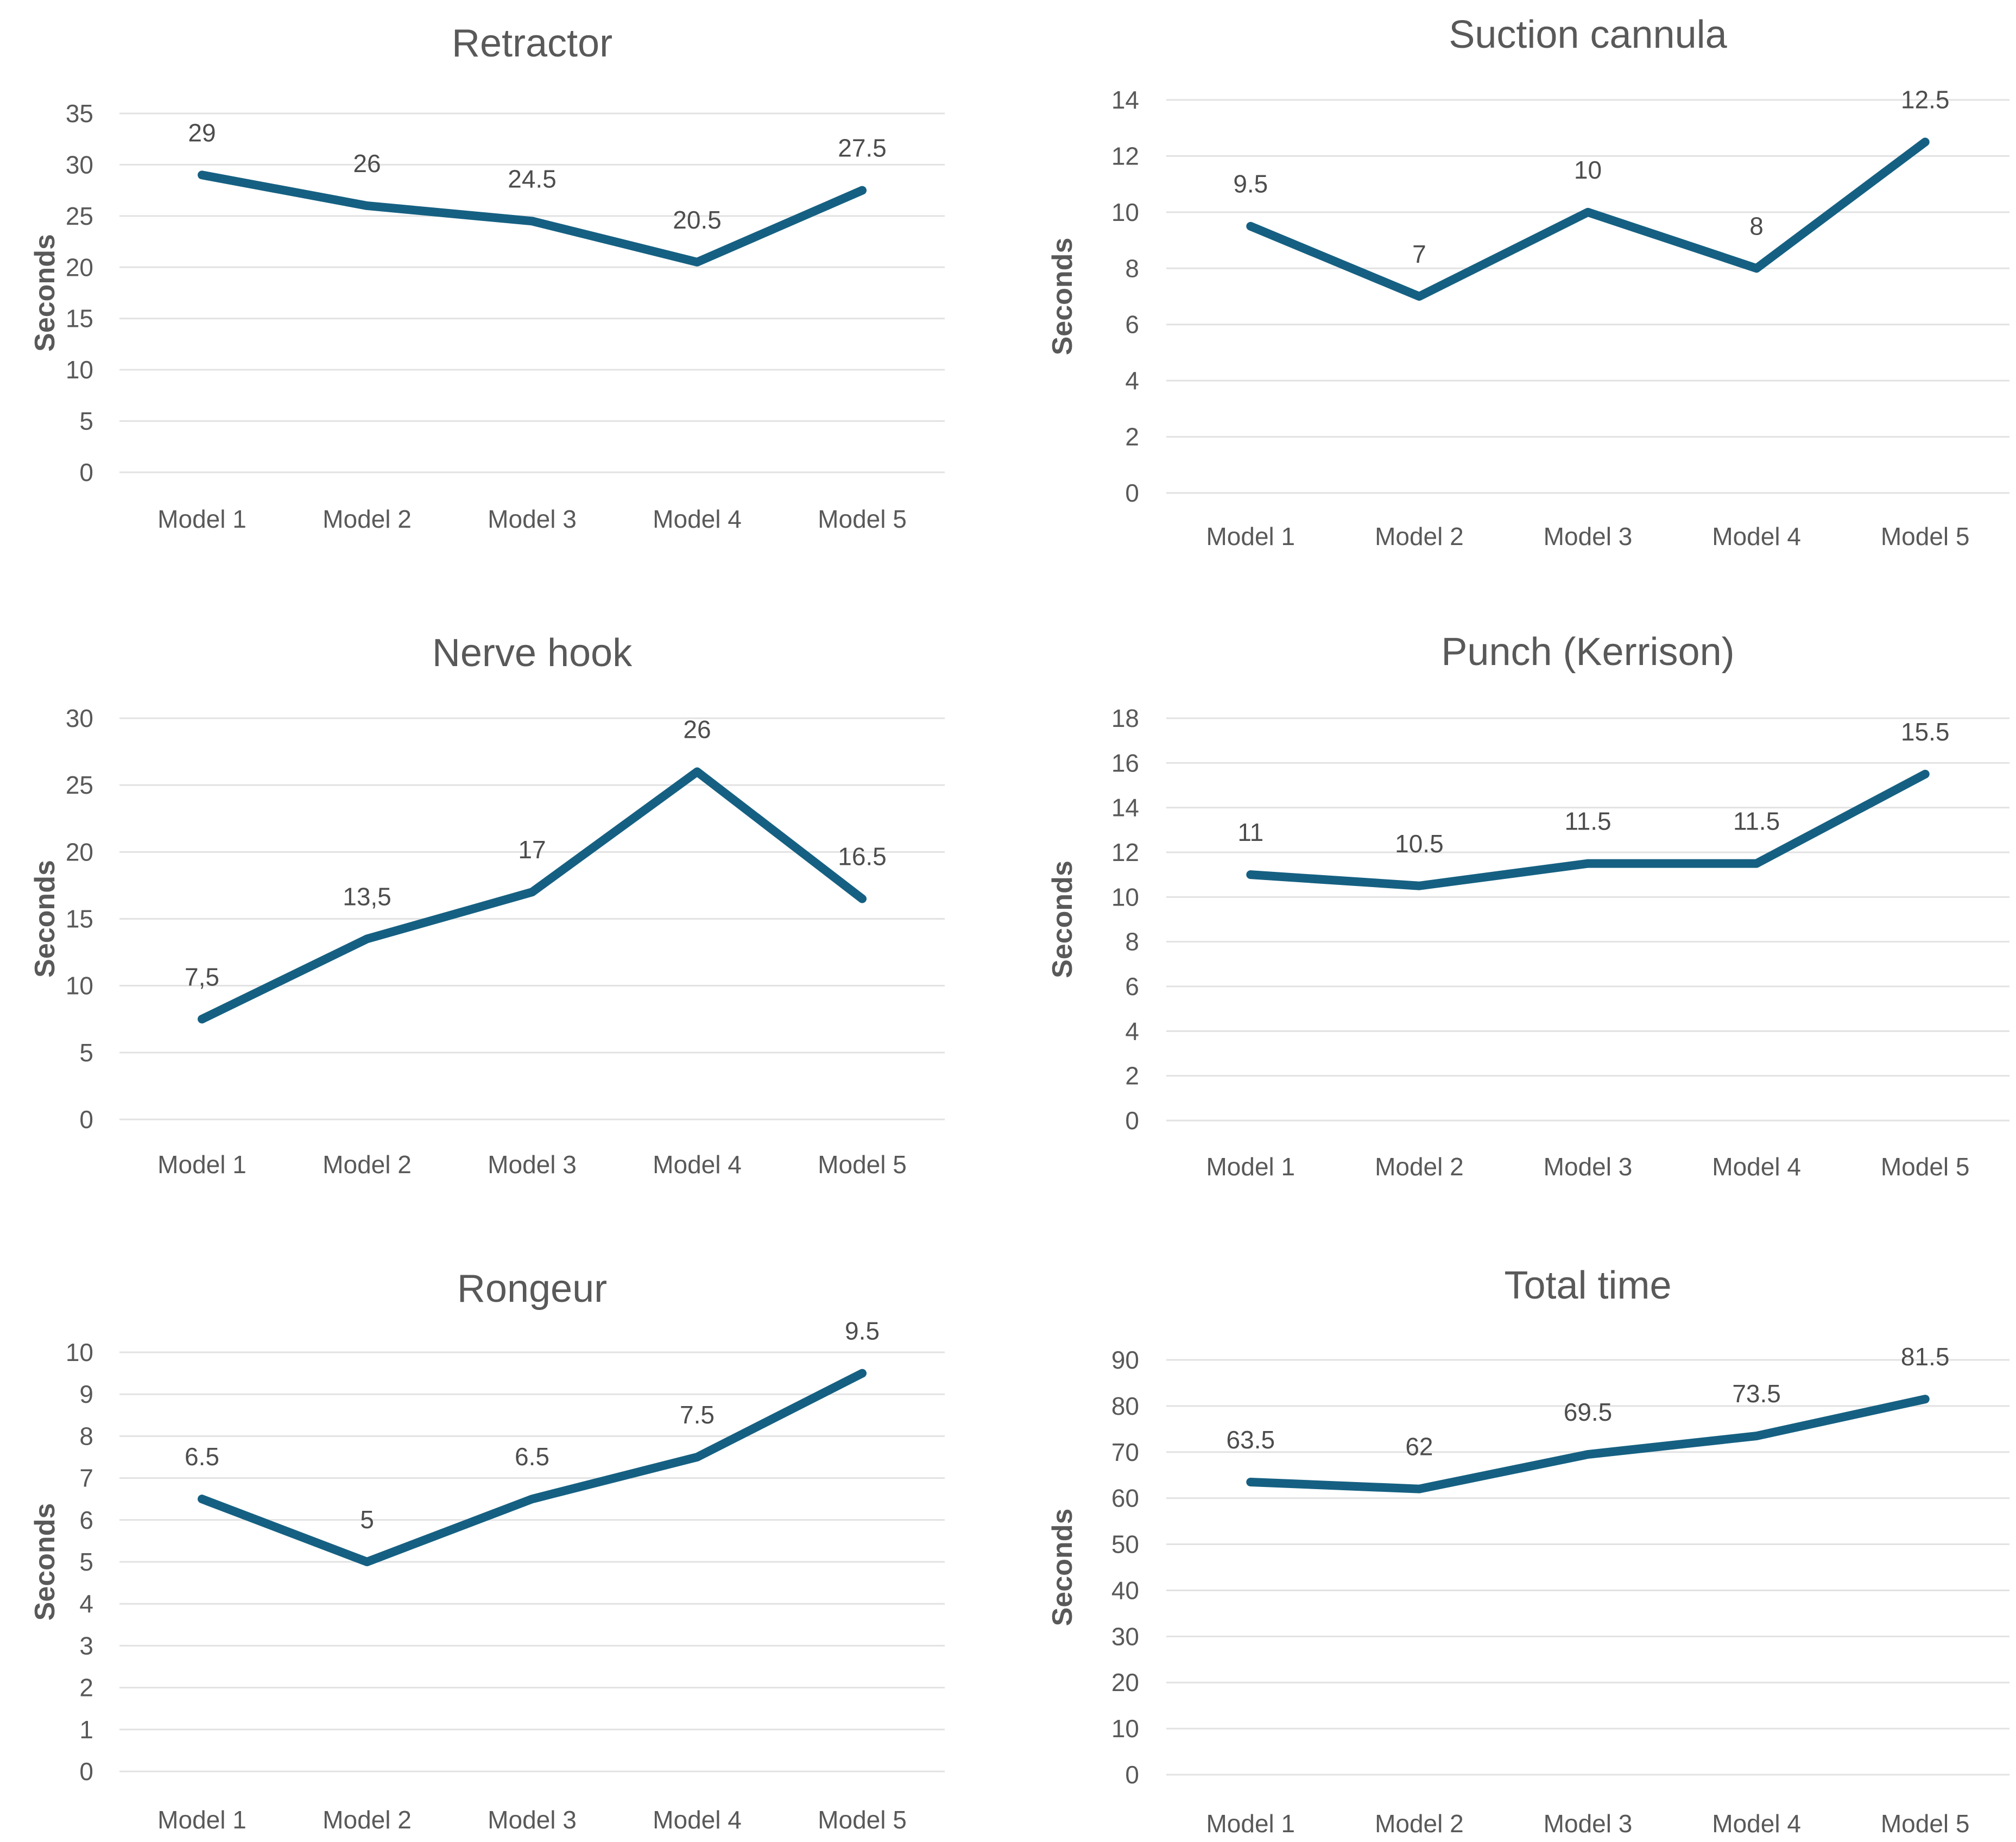 This screenshot has height=1842, width=2016. What do you see at coordinates (1125, 156) in the screenshot?
I see `y-tick-label: 12` at bounding box center [1125, 156].